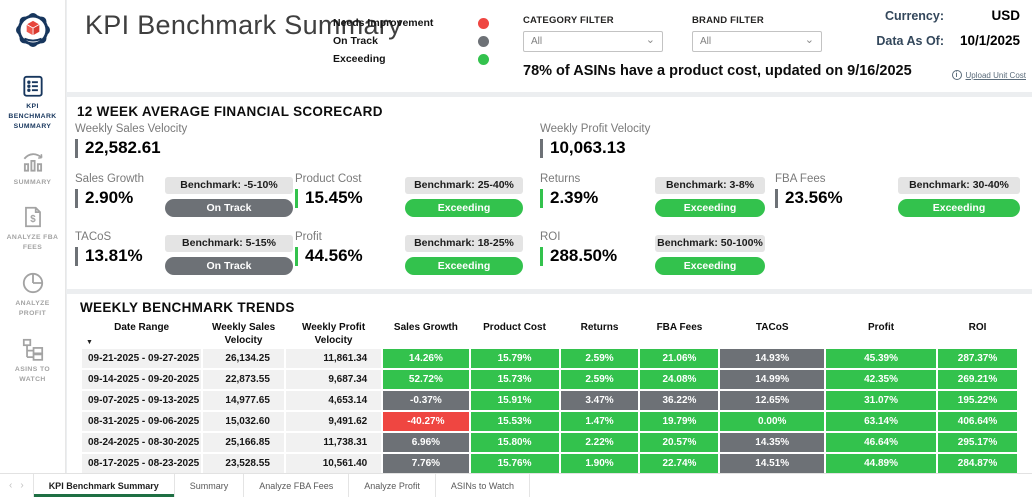 The width and height of the screenshot is (1032, 497). I want to click on kpi-benchmark-group: Benchmark: 50-100% Exceeding, so click(710, 255).